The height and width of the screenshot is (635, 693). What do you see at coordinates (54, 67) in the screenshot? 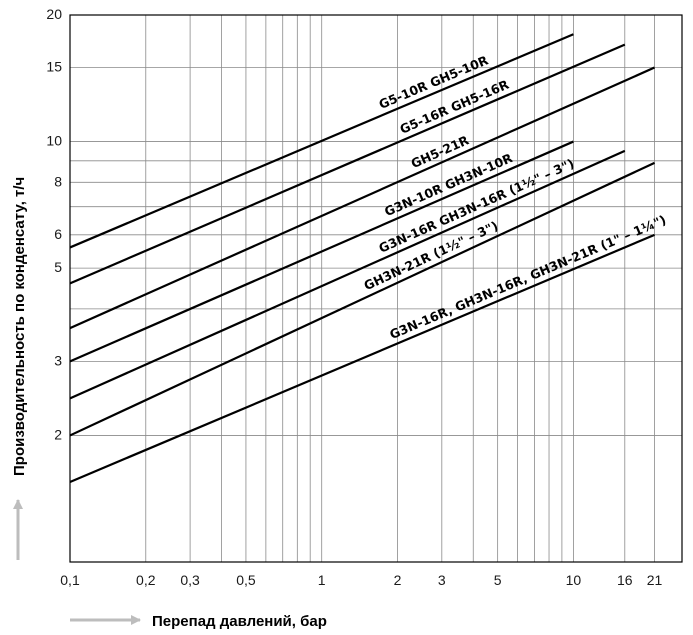
I see `y-tick-label: 15` at bounding box center [54, 67].